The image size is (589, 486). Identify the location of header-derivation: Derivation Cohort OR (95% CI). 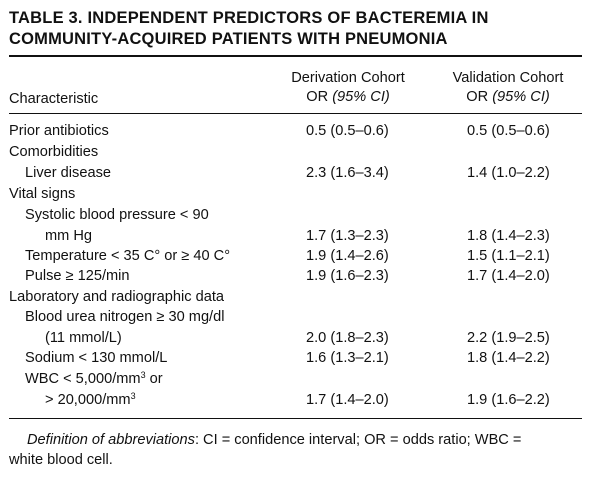
(348, 88).